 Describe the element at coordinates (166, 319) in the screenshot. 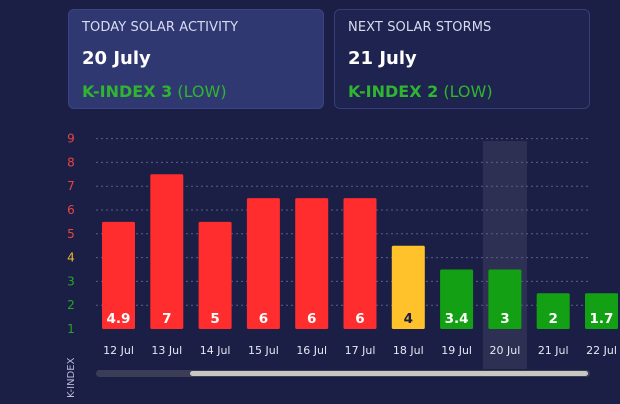

I see `bar-value-label: 7` at that location.